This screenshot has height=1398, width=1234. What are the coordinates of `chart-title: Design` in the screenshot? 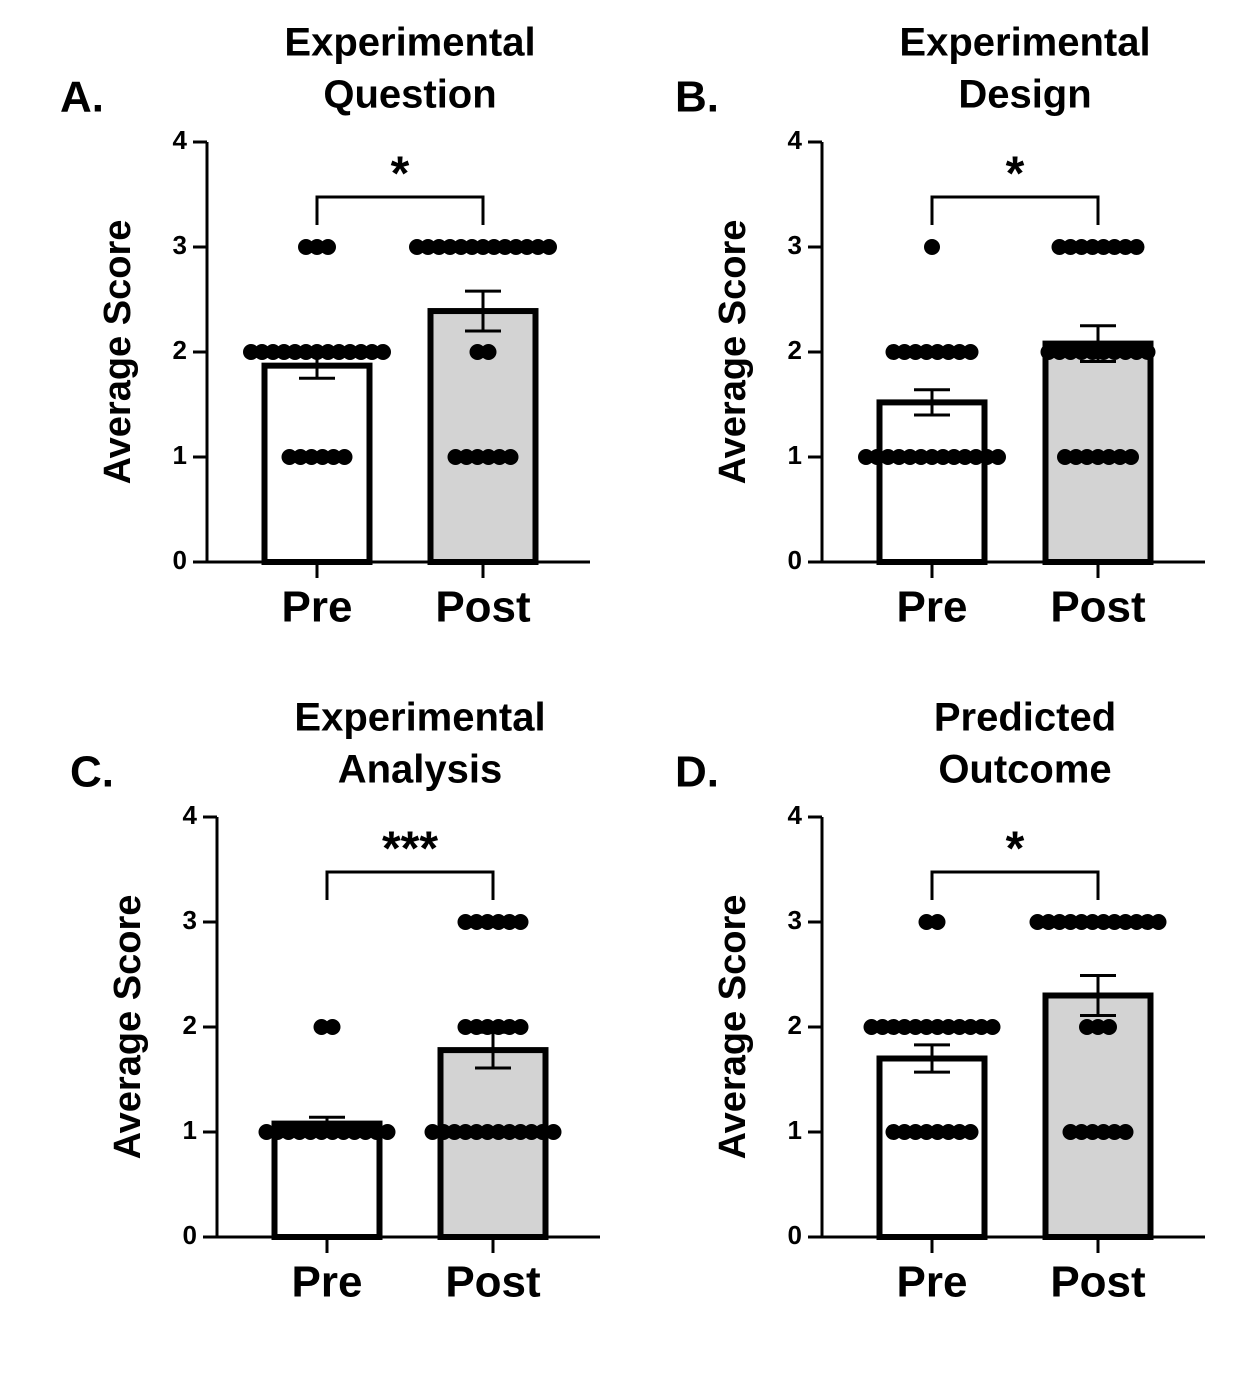 It's located at (1024, 95).